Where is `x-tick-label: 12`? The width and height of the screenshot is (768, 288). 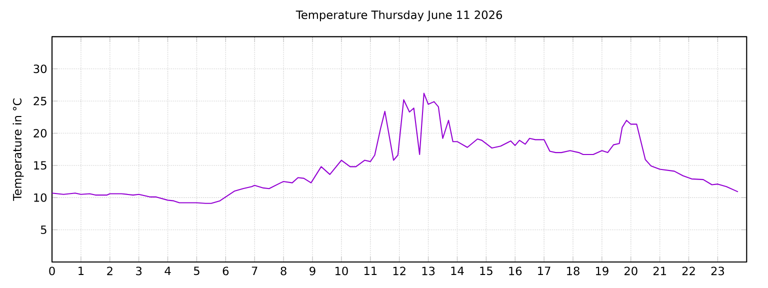
x-tick-label: 12 is located at coordinates (399, 271).